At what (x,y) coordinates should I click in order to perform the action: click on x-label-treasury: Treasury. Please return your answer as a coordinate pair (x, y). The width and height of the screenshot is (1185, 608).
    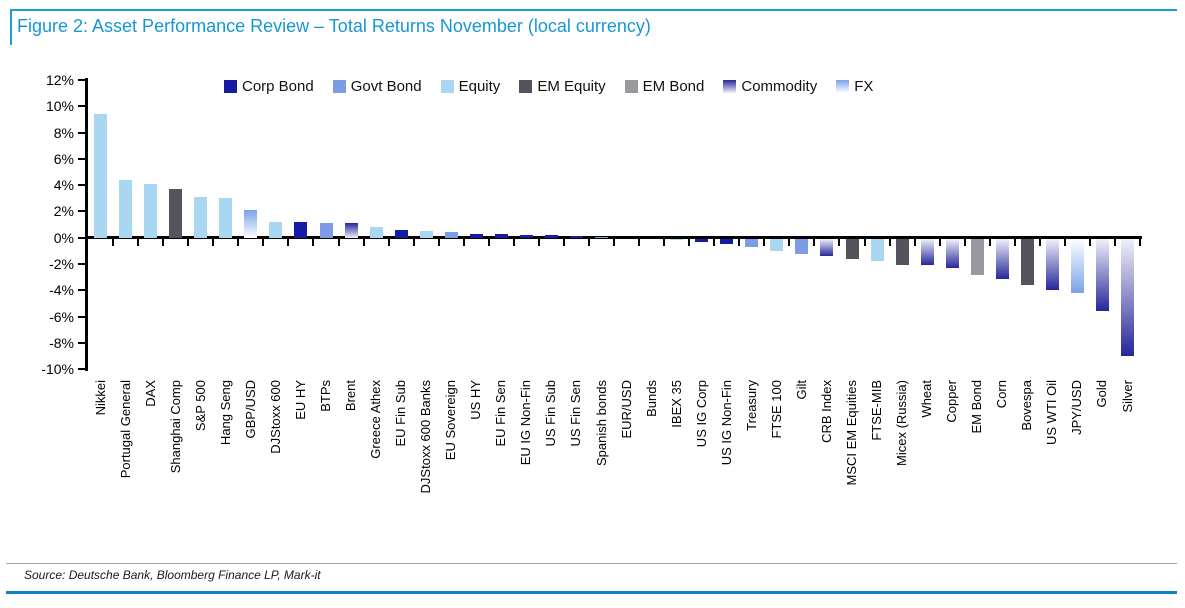
    Looking at the image, I should click on (751, 405).